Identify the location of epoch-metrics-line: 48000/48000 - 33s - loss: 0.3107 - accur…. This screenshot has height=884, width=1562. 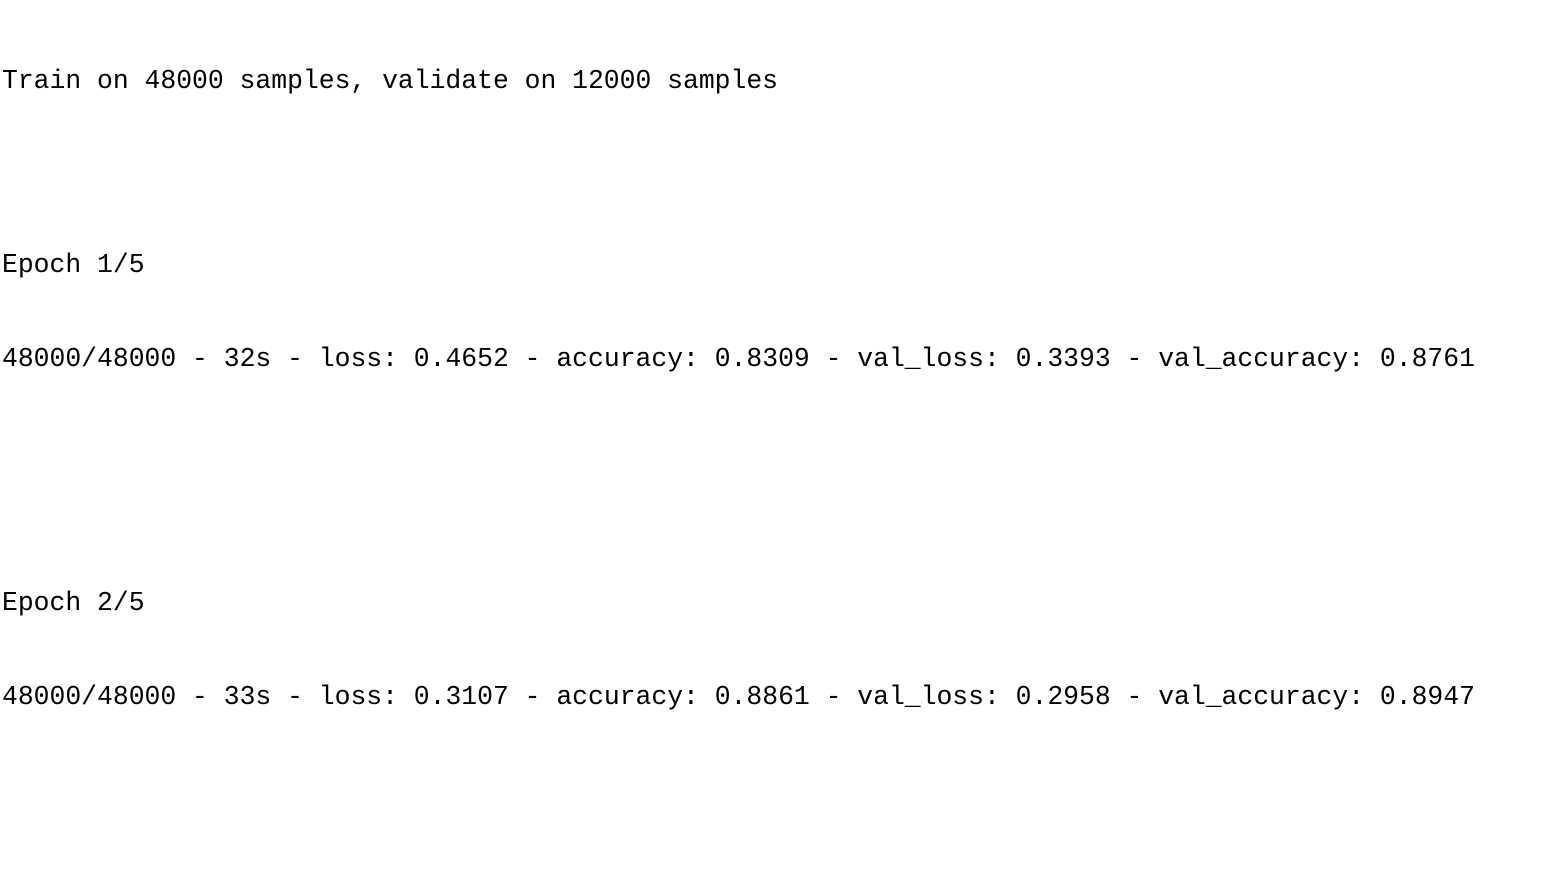
(781, 697).